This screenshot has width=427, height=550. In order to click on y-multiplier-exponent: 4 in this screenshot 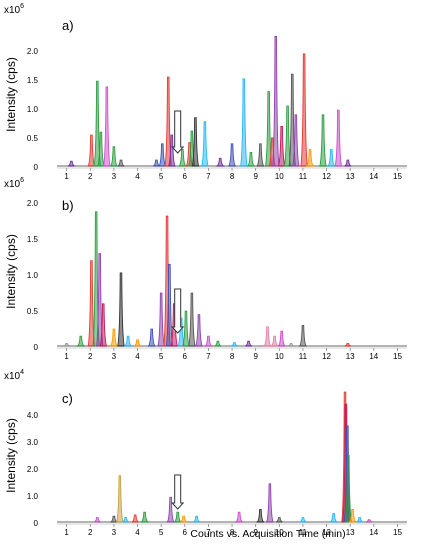, I will do `click(22, 372)`.